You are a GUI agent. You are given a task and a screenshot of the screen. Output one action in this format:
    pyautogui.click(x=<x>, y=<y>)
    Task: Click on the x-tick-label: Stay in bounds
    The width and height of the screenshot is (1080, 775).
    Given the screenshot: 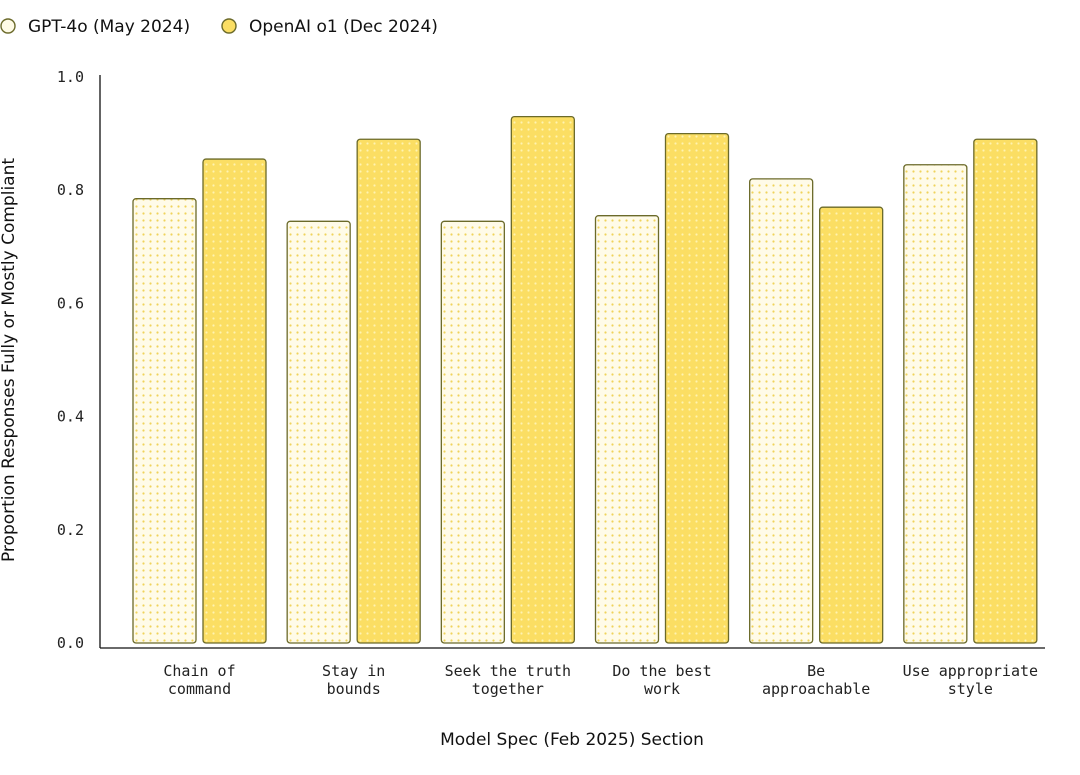 What is the action you would take?
    pyautogui.click(x=353, y=680)
    